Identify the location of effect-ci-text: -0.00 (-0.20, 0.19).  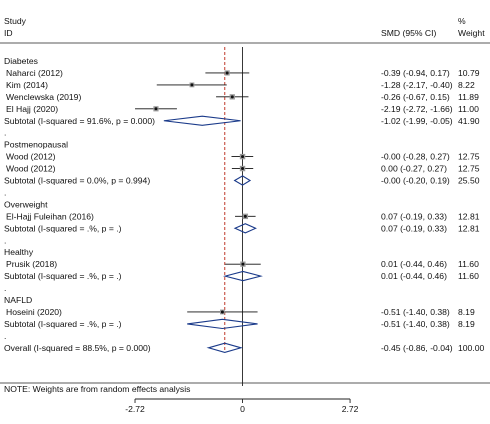
(415, 181).